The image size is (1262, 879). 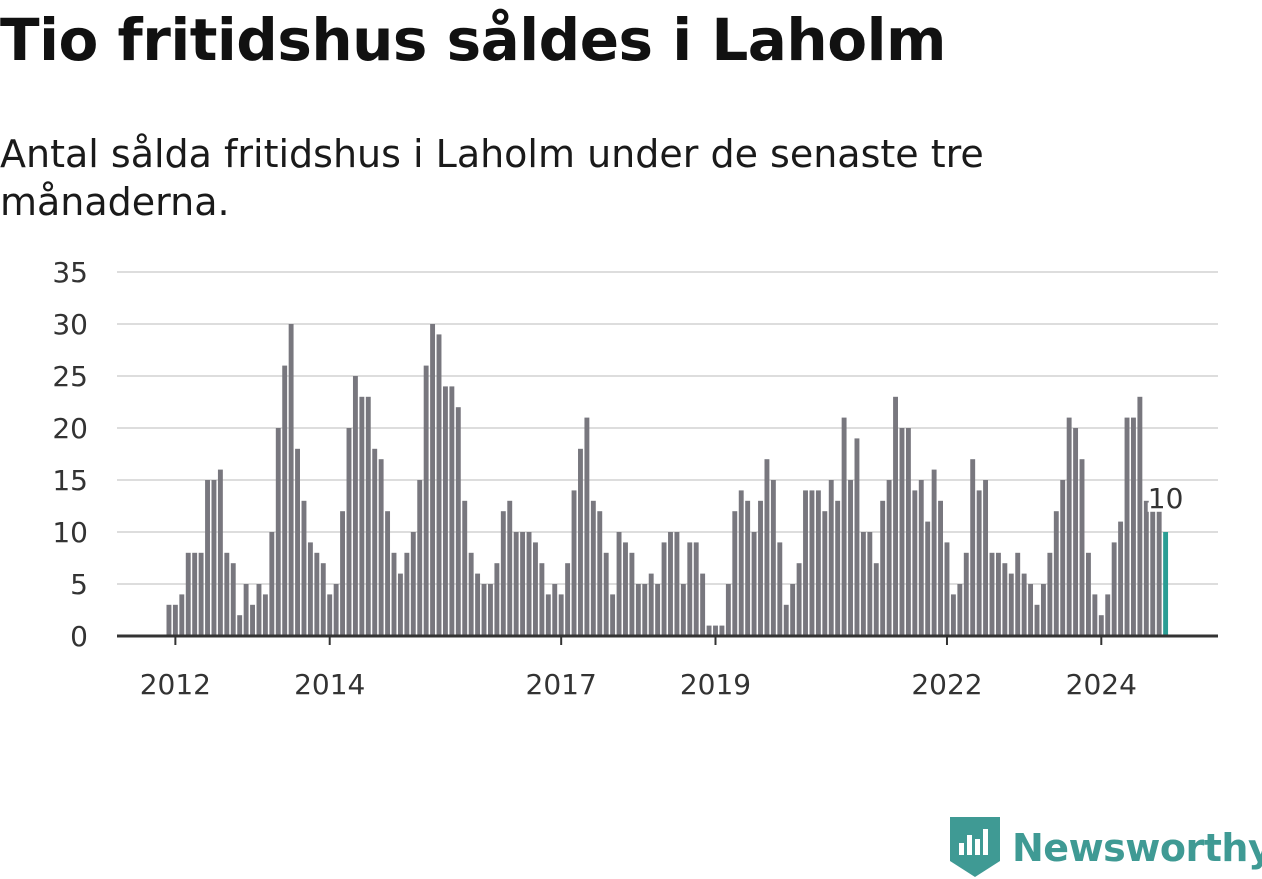 I want to click on x-tick-label: 2024, so click(x=1101, y=684).